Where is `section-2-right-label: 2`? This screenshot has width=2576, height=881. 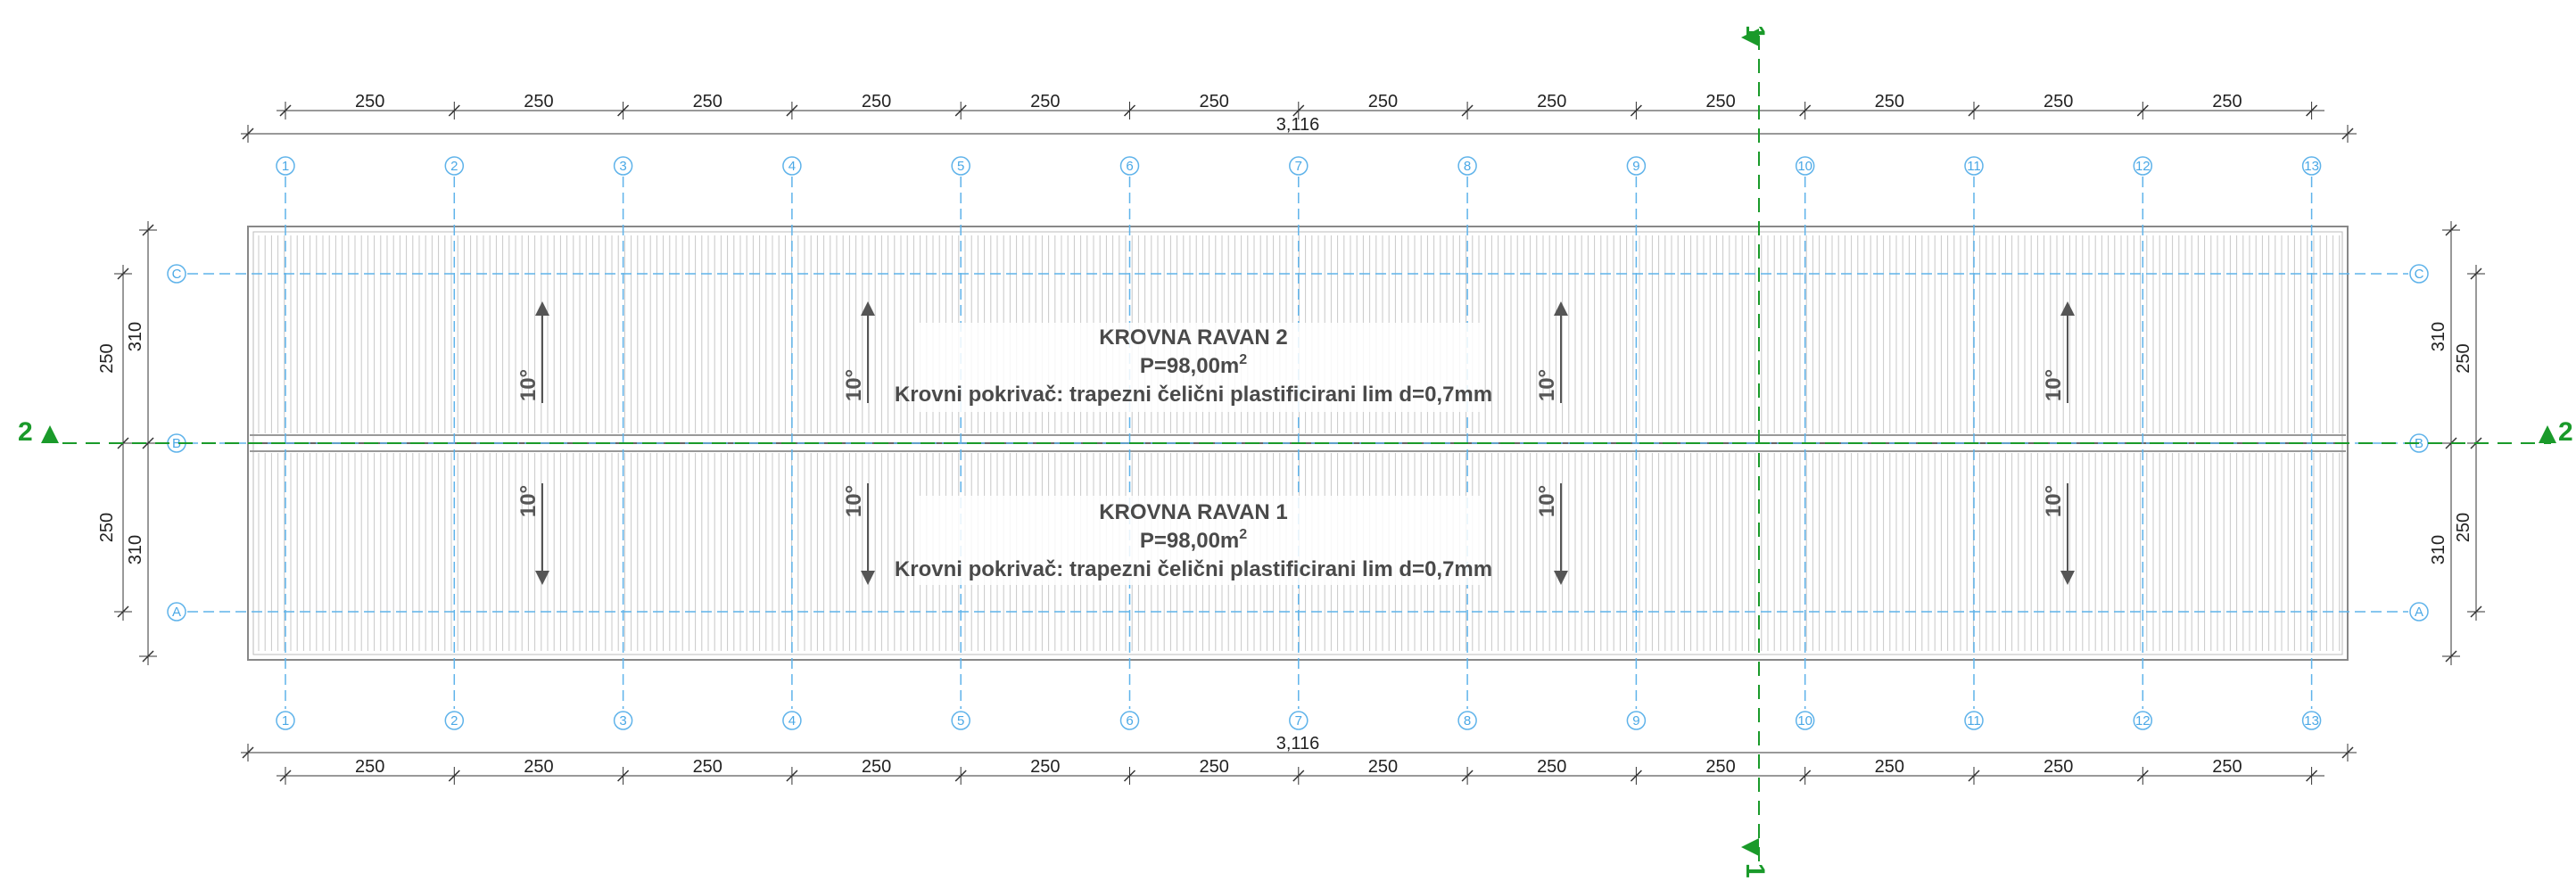
section-2-right-label: 2 is located at coordinates (2566, 432).